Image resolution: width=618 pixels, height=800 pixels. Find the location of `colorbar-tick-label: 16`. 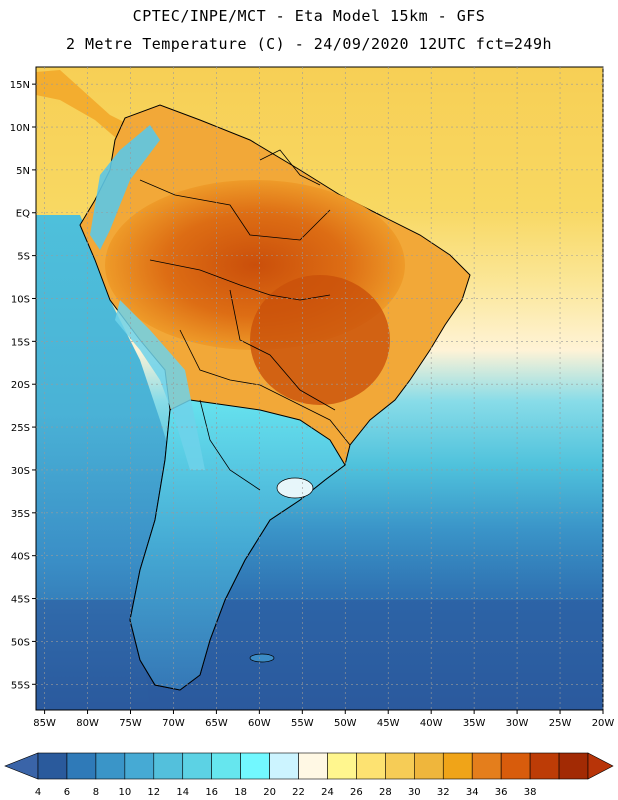

colorbar-tick-label: 16 is located at coordinates (211, 792).